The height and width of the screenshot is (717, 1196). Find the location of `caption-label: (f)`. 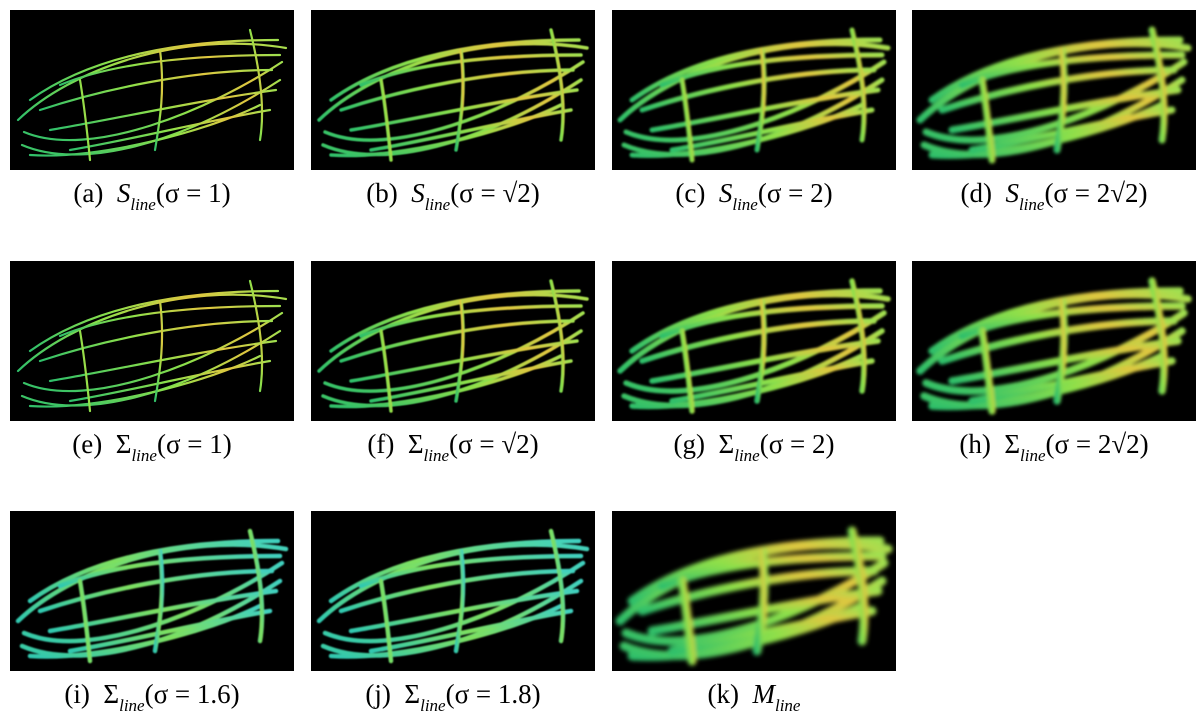

caption-label: (f) is located at coordinates (381, 444).